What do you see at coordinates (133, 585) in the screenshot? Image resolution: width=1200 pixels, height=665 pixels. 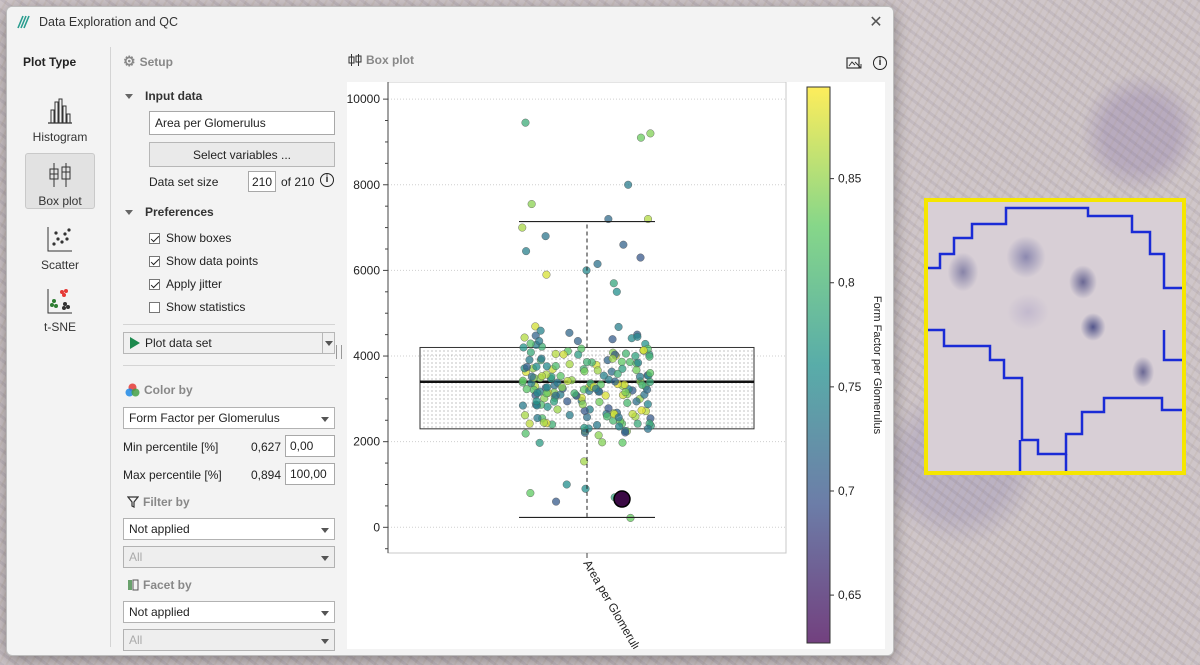 I see `facet-icon` at bounding box center [133, 585].